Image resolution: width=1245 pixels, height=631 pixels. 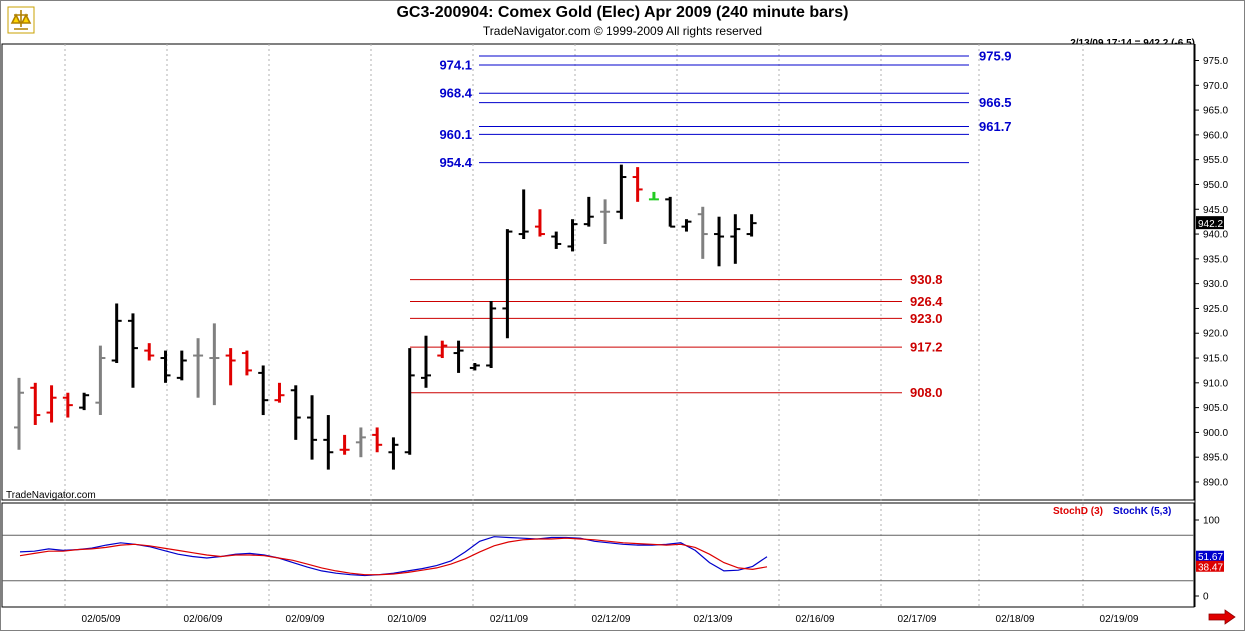 What do you see at coordinates (1215, 160) in the screenshot?
I see `price-tick-label: 955.0` at bounding box center [1215, 160].